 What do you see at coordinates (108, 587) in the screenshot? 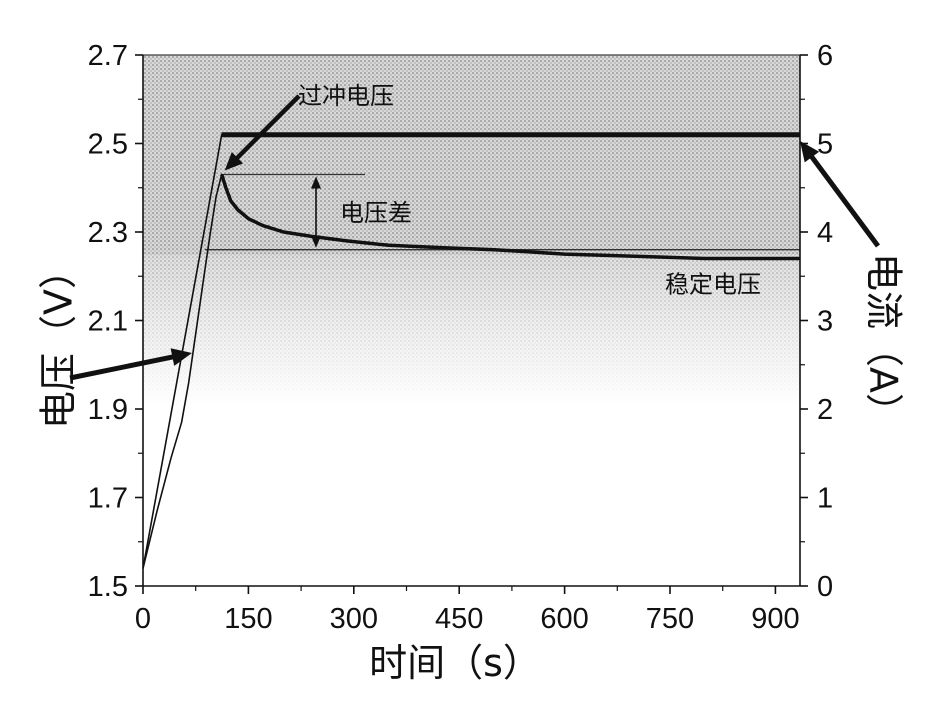
I see `left-y-tick-label: 1.5` at bounding box center [108, 587].